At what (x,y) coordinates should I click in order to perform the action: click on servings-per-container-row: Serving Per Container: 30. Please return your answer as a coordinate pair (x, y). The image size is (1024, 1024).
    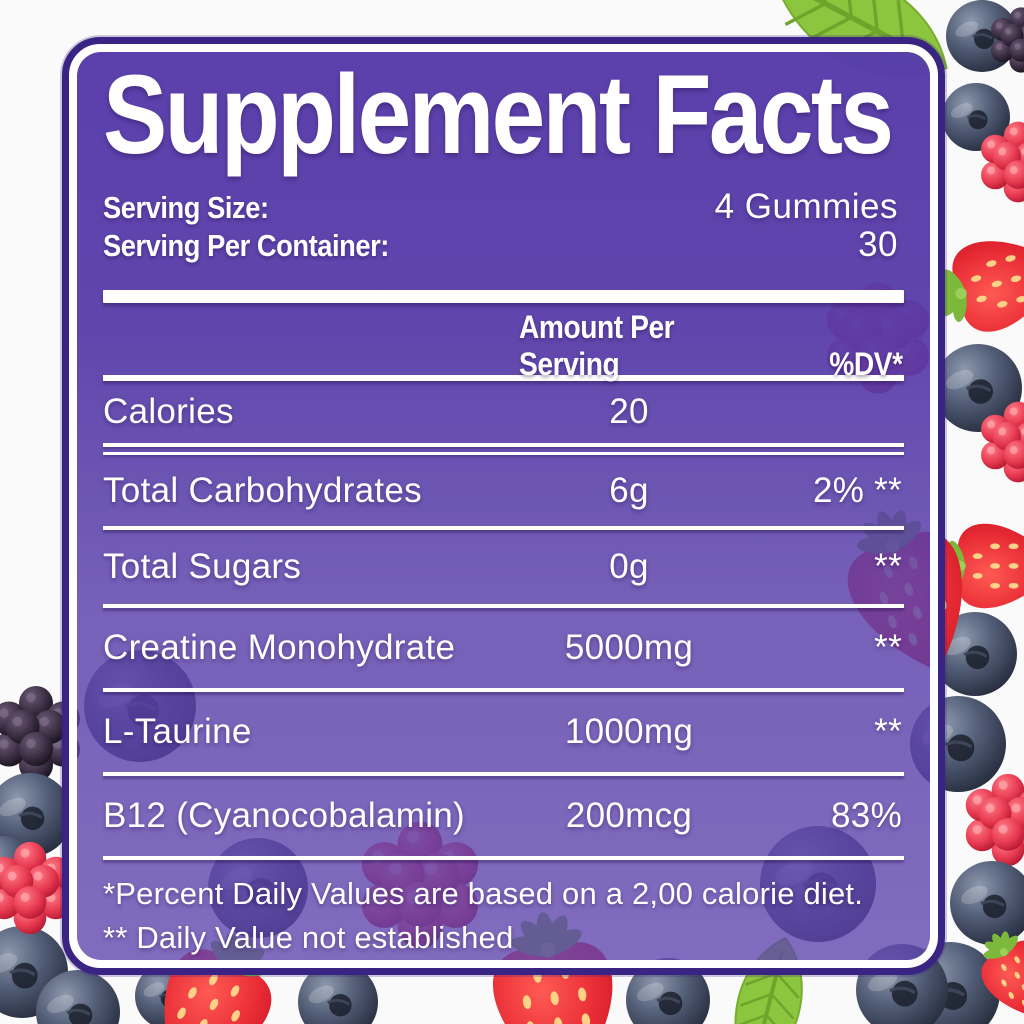
    Looking at the image, I should click on (503, 245).